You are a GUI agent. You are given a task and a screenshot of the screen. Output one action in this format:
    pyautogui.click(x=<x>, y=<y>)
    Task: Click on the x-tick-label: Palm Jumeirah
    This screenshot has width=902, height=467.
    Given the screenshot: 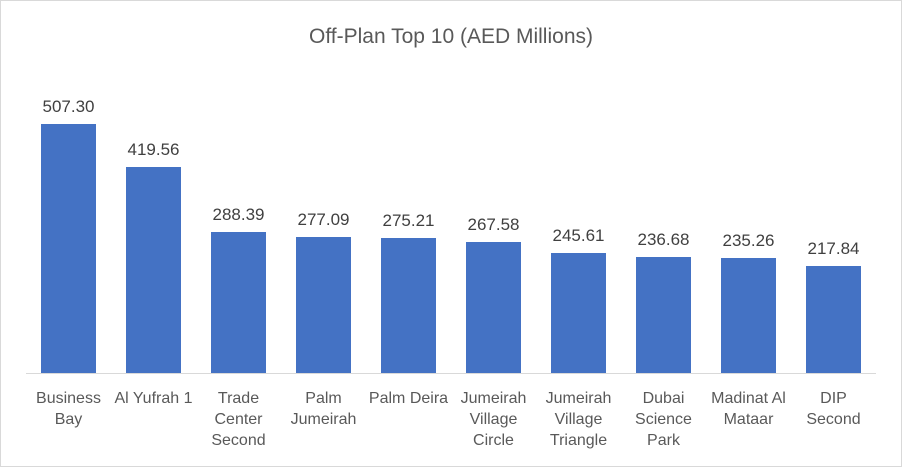 What is the action you would take?
    pyautogui.click(x=323, y=419)
    